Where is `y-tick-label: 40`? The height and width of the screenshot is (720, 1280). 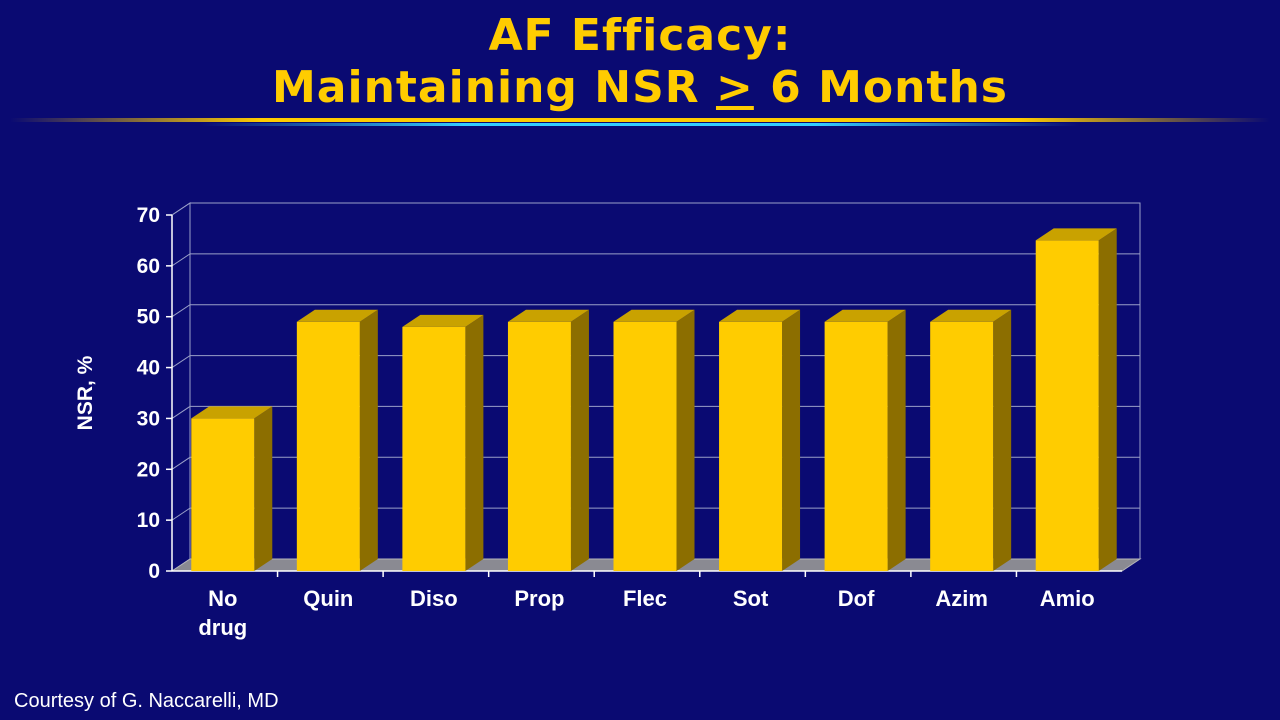
y-tick-label: 40 is located at coordinates (148, 368).